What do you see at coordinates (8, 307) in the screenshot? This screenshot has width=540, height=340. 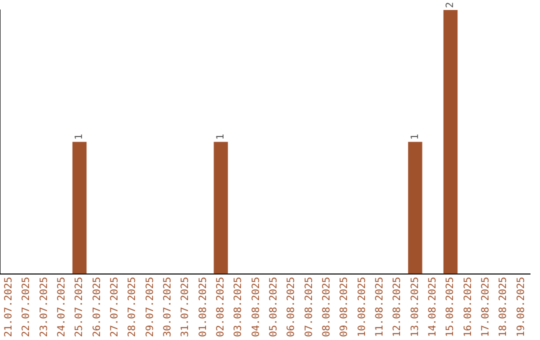 I see `x-tick-label: 21.07.2025` at bounding box center [8, 307].